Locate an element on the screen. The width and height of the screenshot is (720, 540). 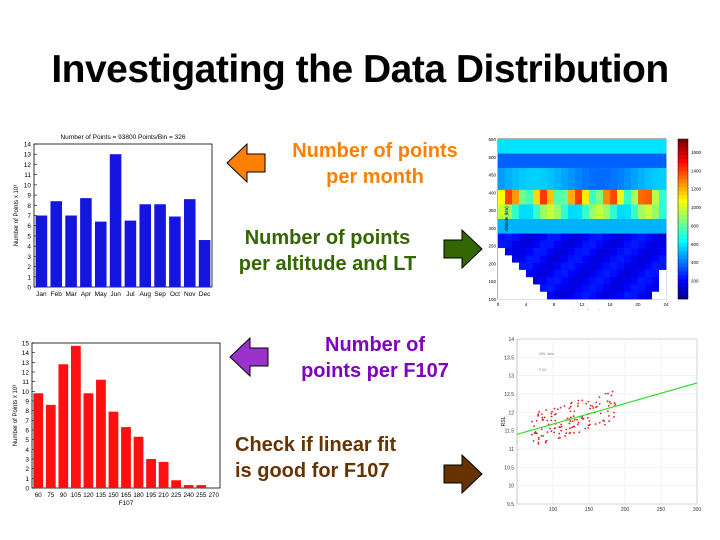
y-tick-label: 11.5 is located at coordinates (510, 432).